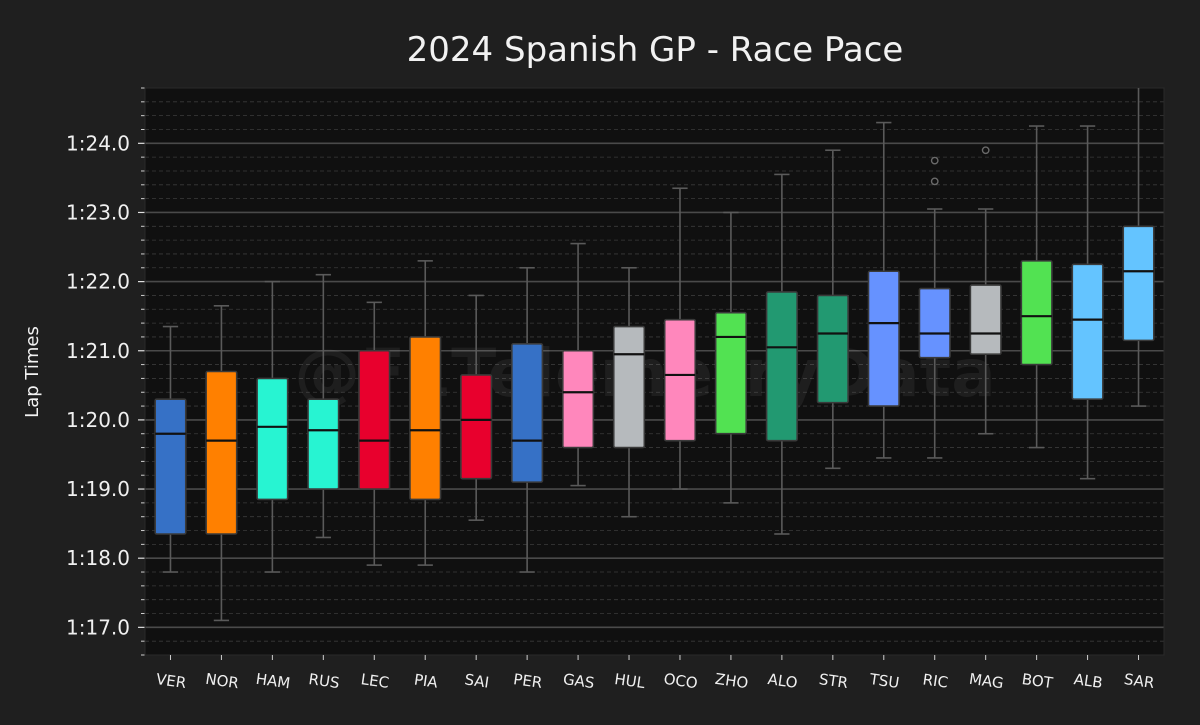  What do you see at coordinates (681, 681) in the screenshot?
I see `x-tick-label: OCO` at bounding box center [681, 681].